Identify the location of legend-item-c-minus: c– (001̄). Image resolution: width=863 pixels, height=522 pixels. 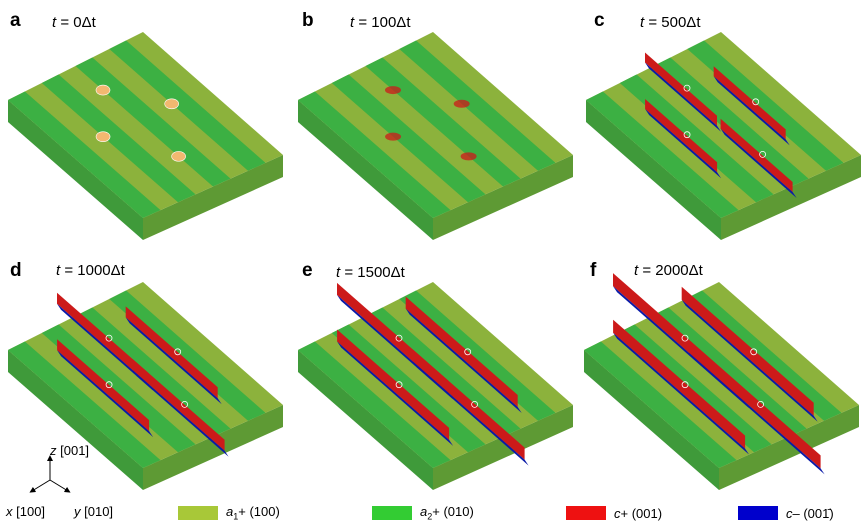
(786, 513).